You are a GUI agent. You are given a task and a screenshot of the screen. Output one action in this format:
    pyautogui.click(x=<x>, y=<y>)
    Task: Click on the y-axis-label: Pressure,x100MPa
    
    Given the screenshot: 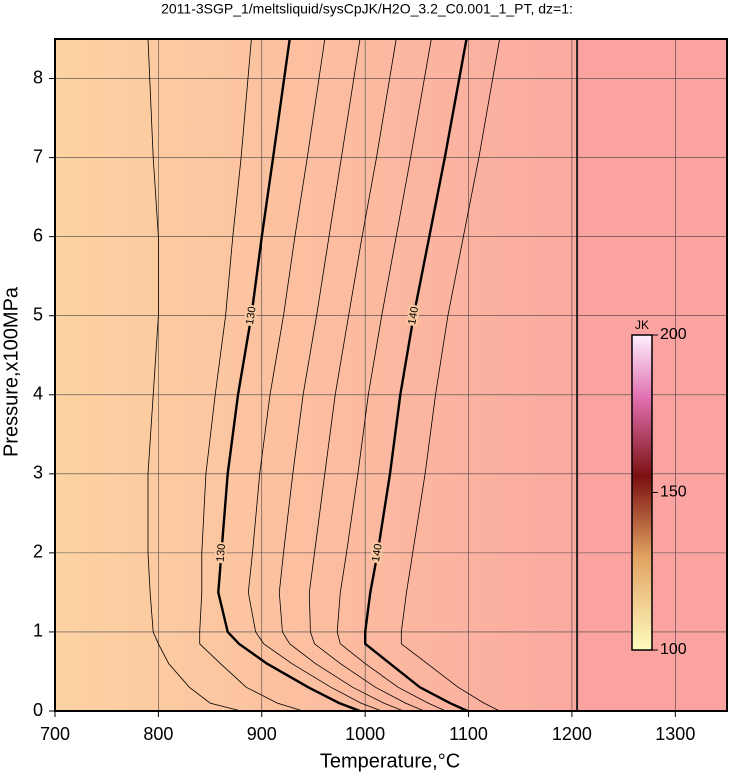 What is the action you would take?
    pyautogui.click(x=11, y=371)
    